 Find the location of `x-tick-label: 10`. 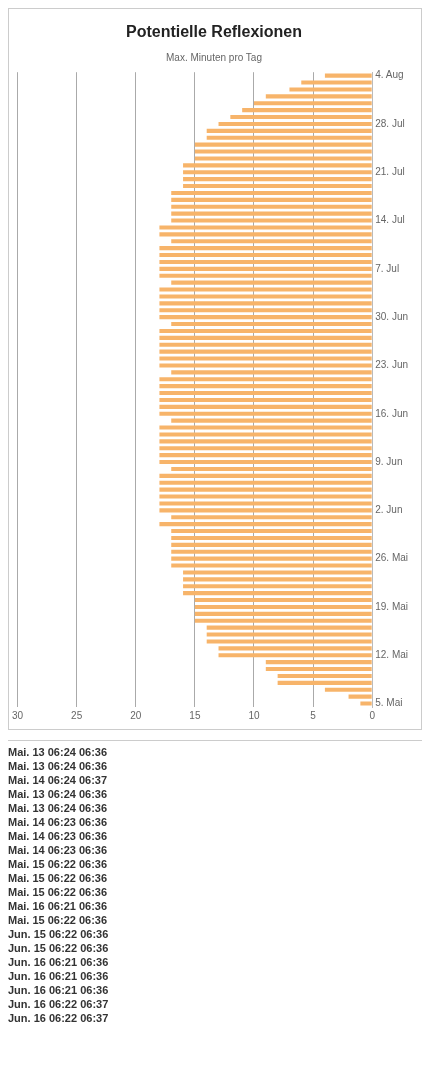

x-tick-label: 10 is located at coordinates (254, 715).